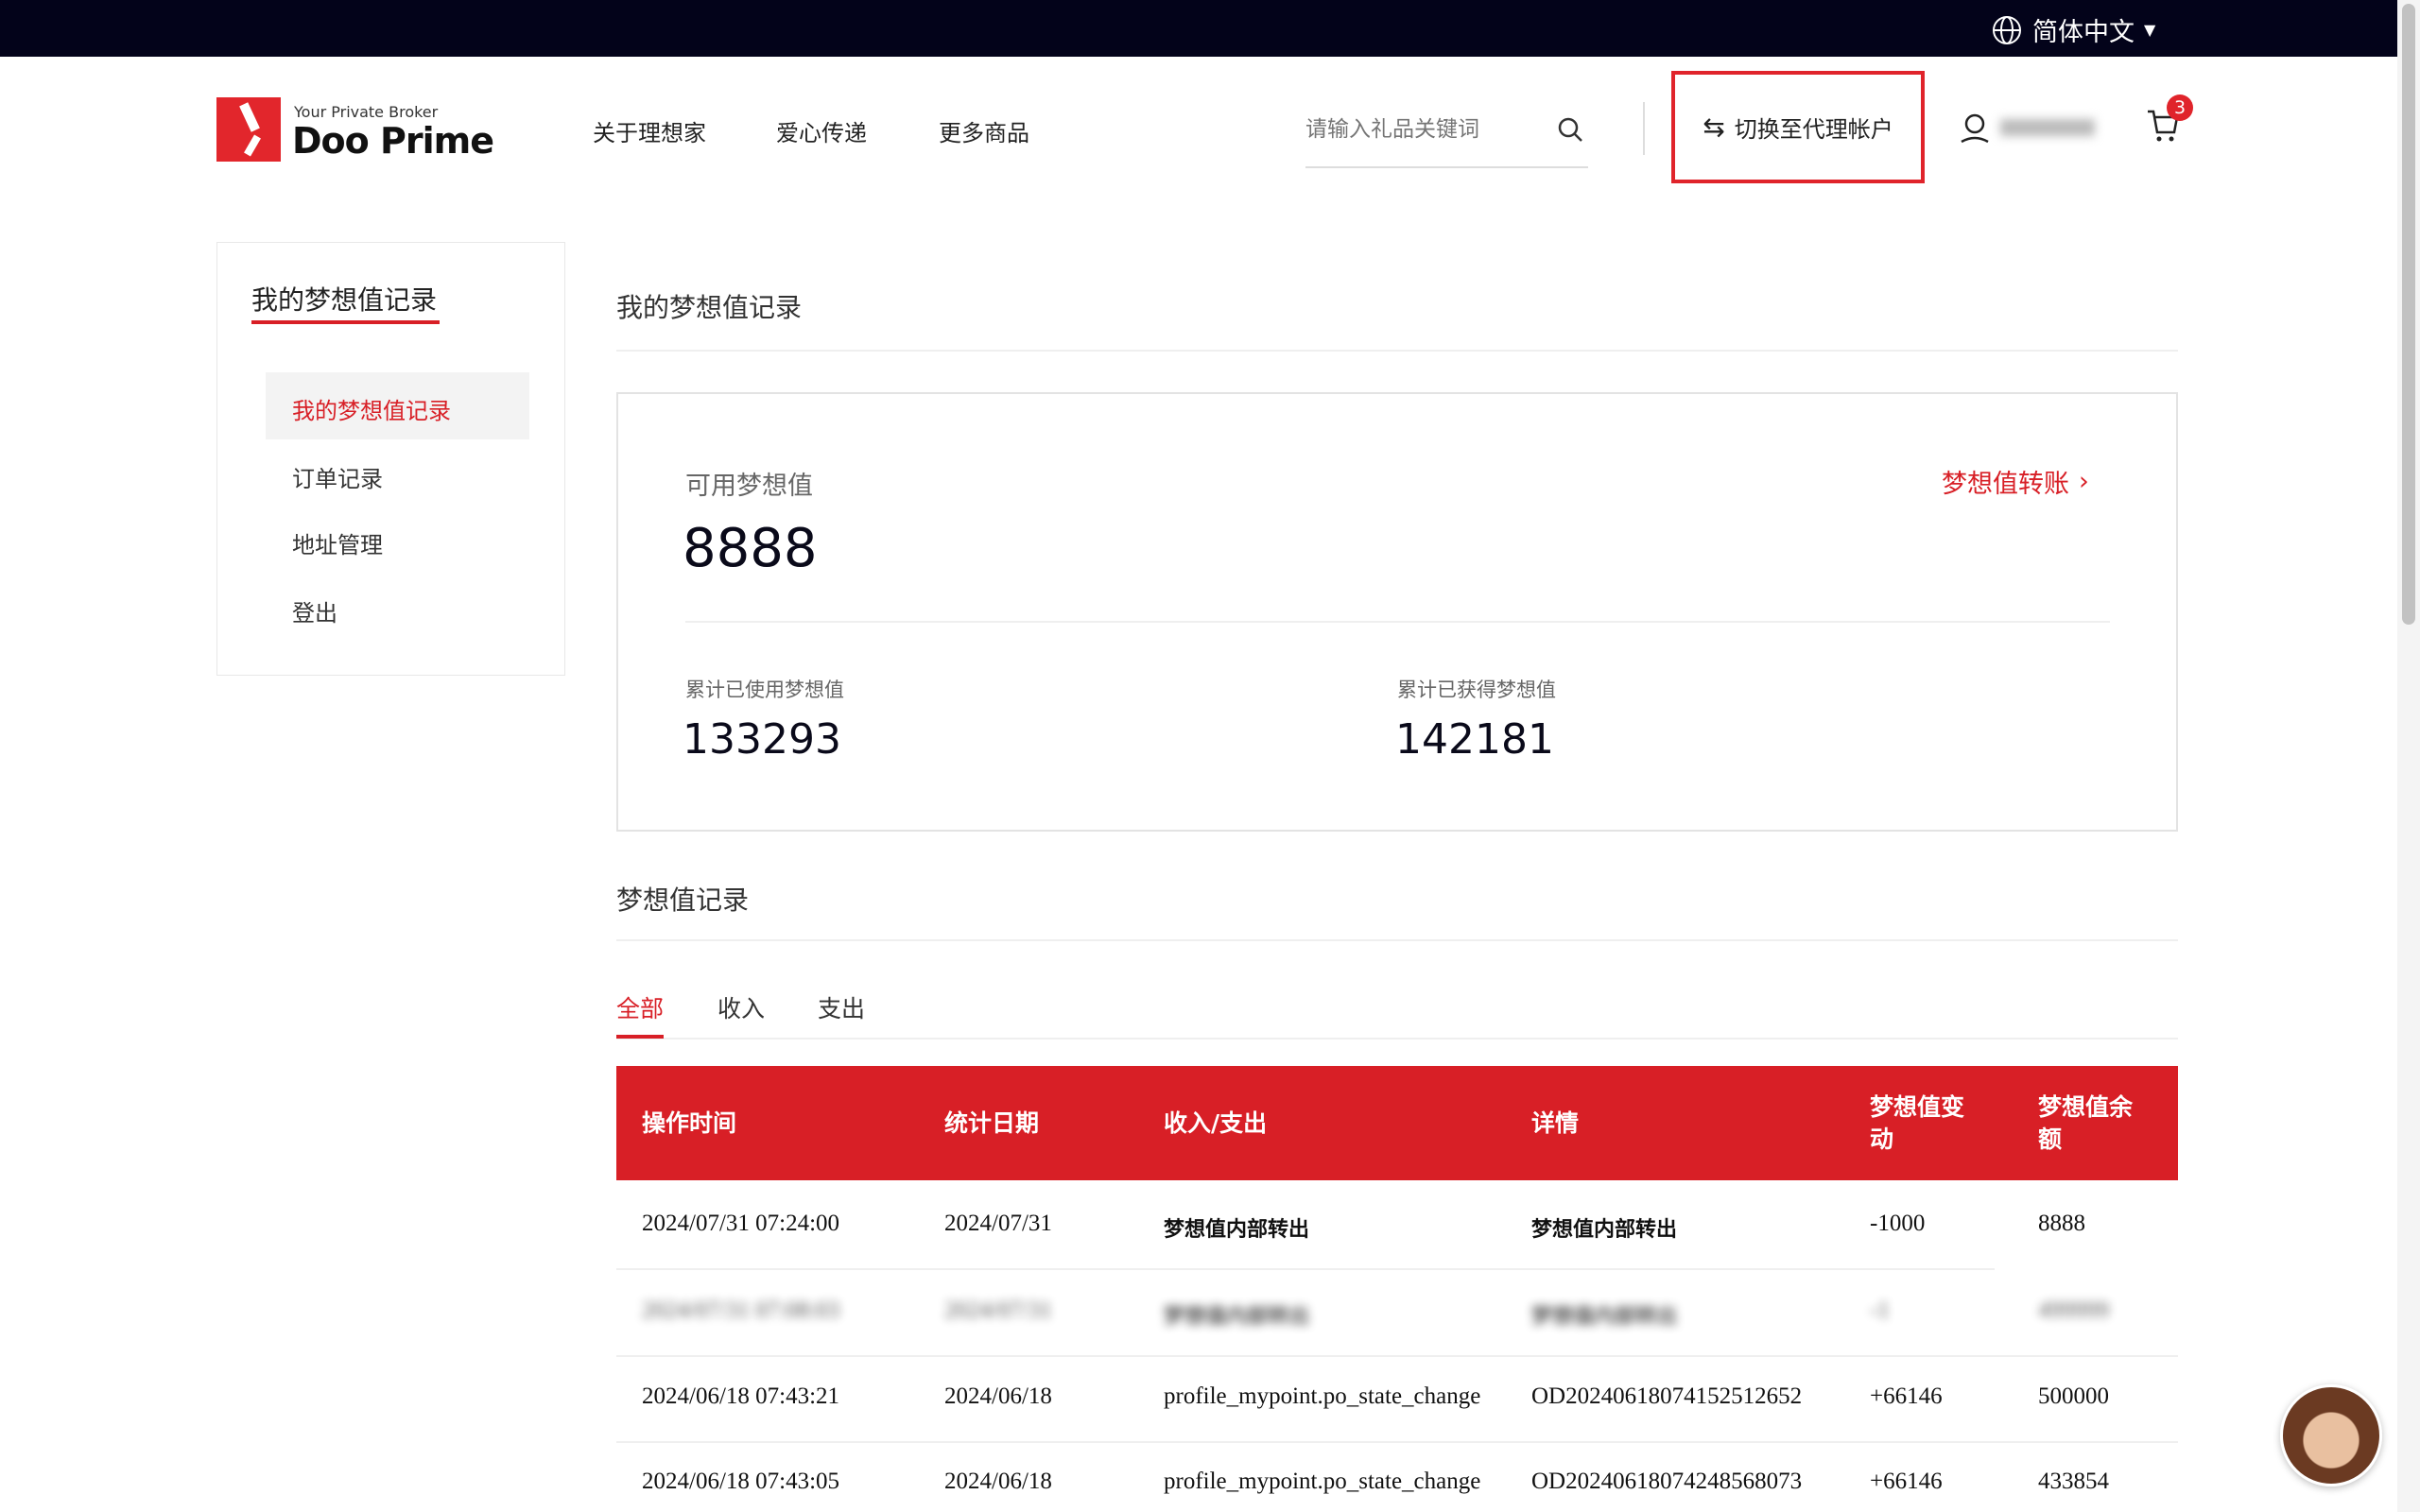  I want to click on cell-details: OD20240618074248568073, so click(1667, 1481).